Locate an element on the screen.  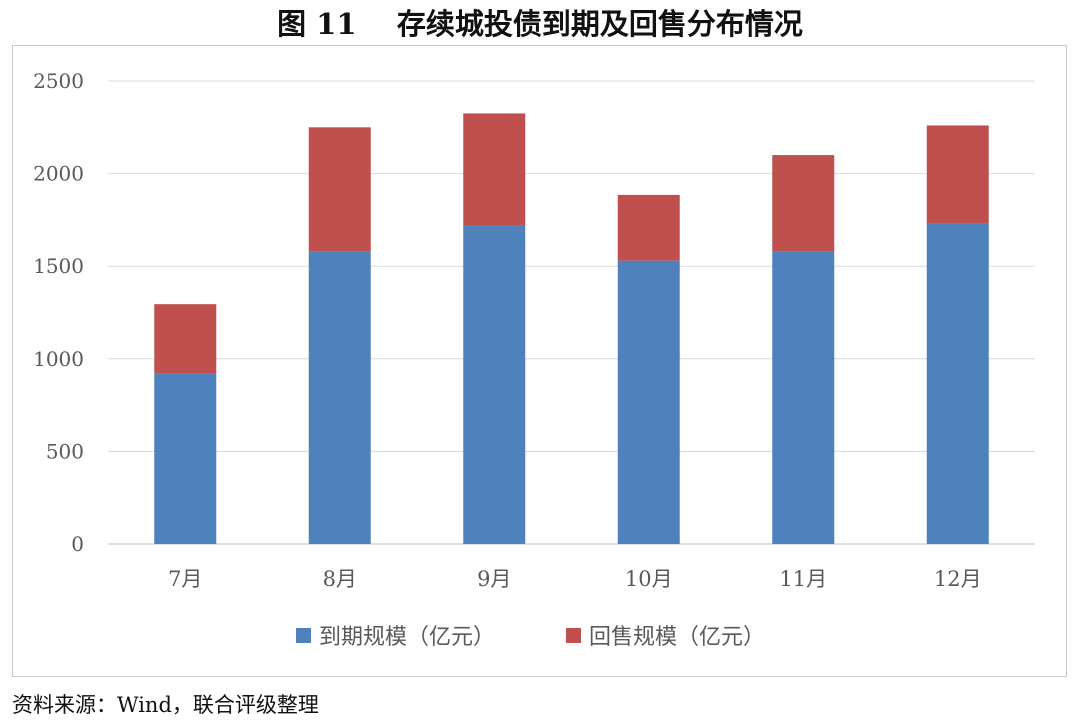
y-tick-label: 0 is located at coordinates (77, 544).